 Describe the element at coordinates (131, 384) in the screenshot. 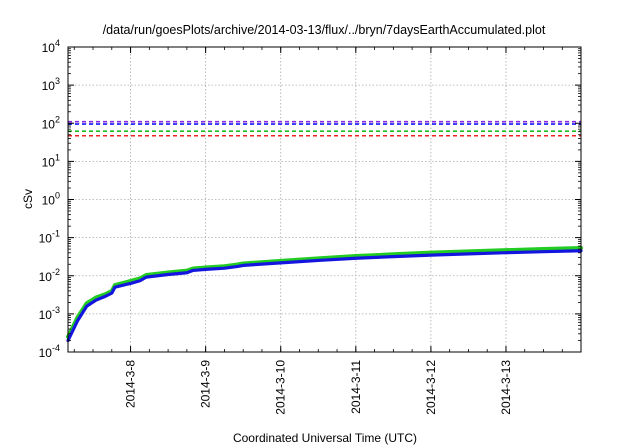

I see `x-tick-label: 2014-3-8` at that location.